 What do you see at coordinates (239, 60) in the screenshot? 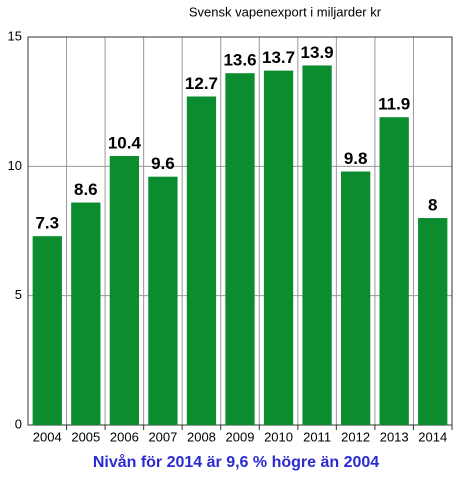
I see `value-label: 13.6` at bounding box center [239, 60].